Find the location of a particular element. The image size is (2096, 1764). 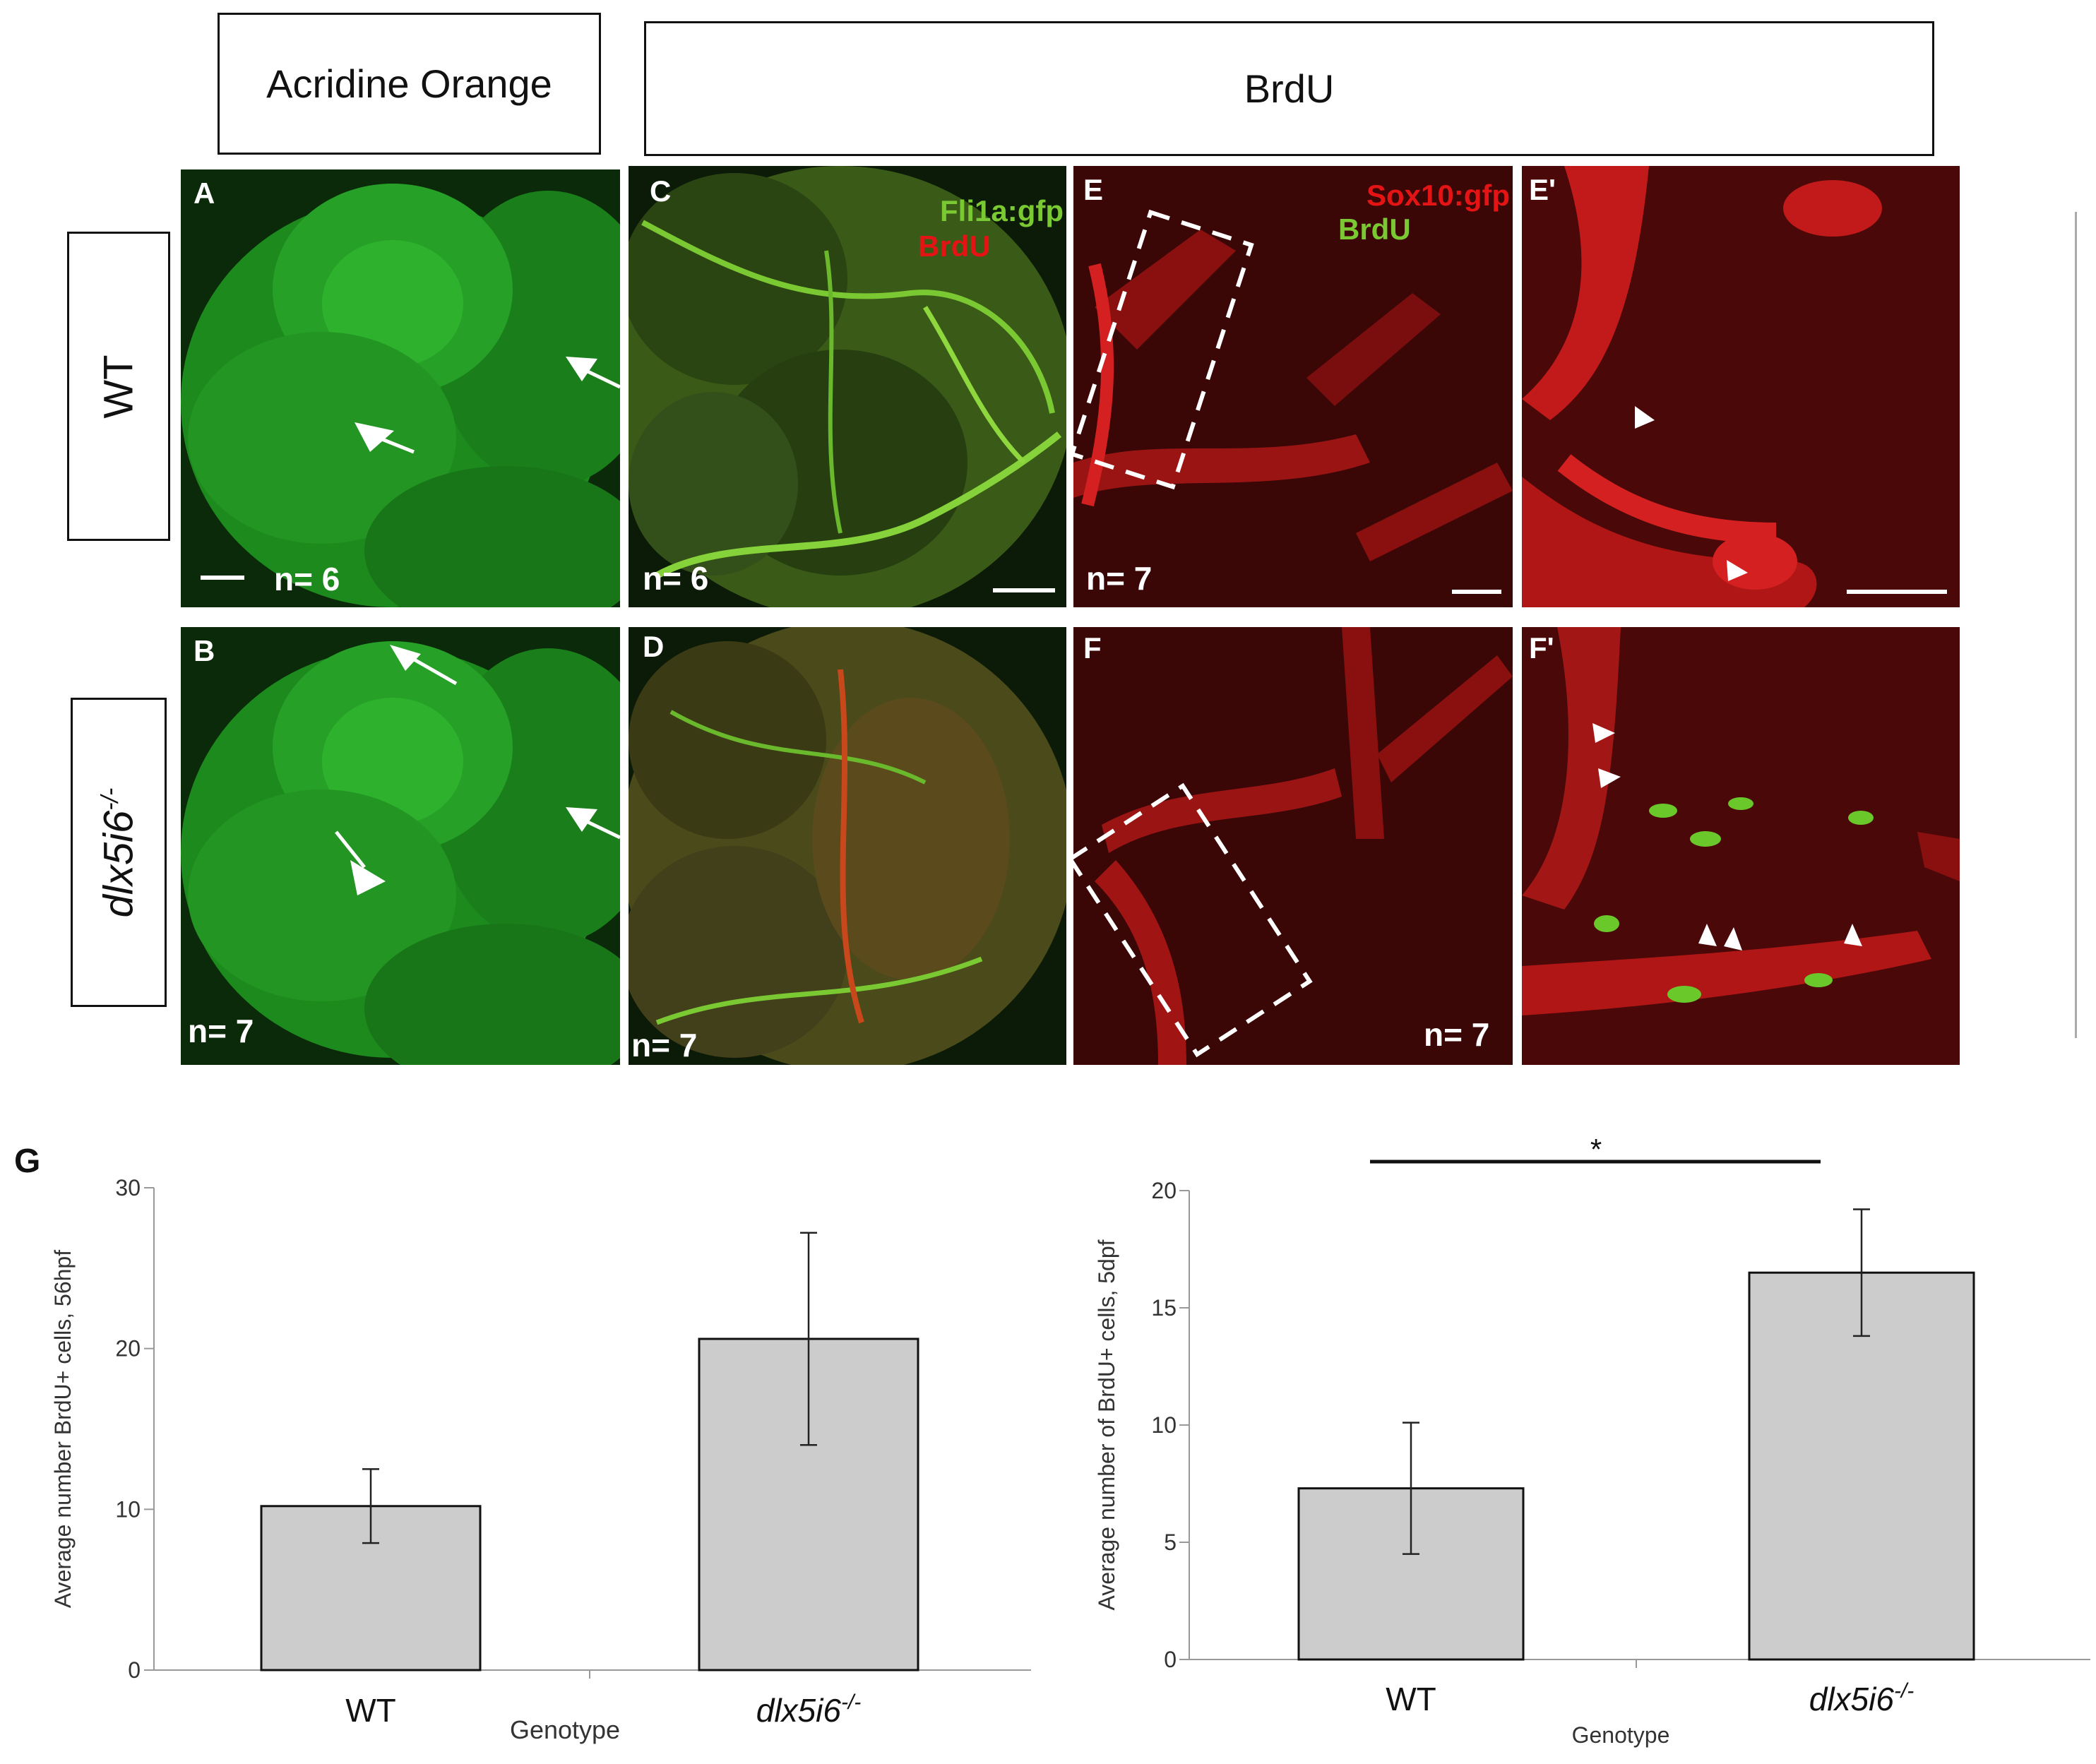

panel-e-prime-image: E' is located at coordinates (1741, 386).